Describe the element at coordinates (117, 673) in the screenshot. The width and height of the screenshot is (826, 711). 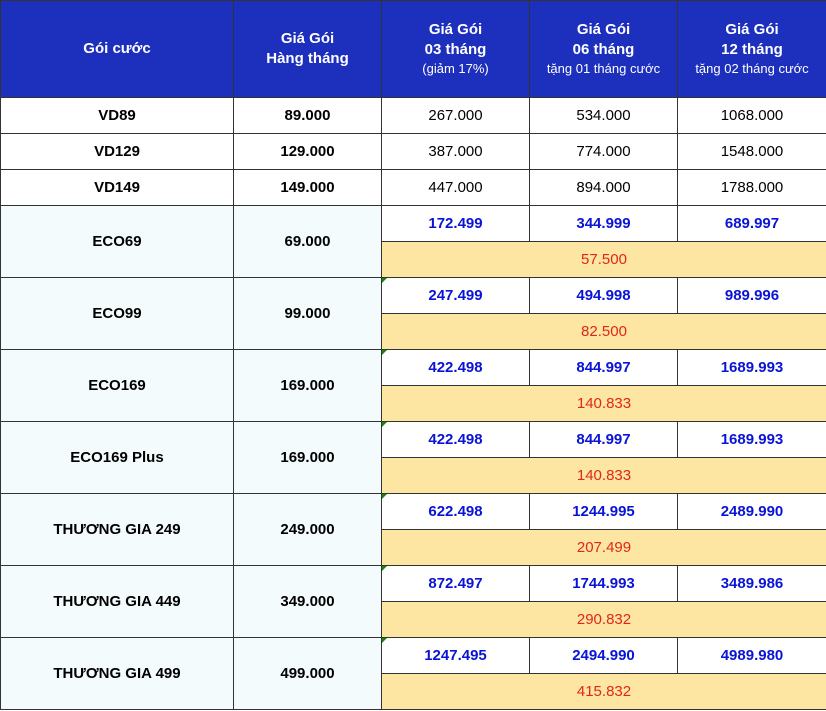
I see `plan-name: THƯƠNG GIA 499` at that location.